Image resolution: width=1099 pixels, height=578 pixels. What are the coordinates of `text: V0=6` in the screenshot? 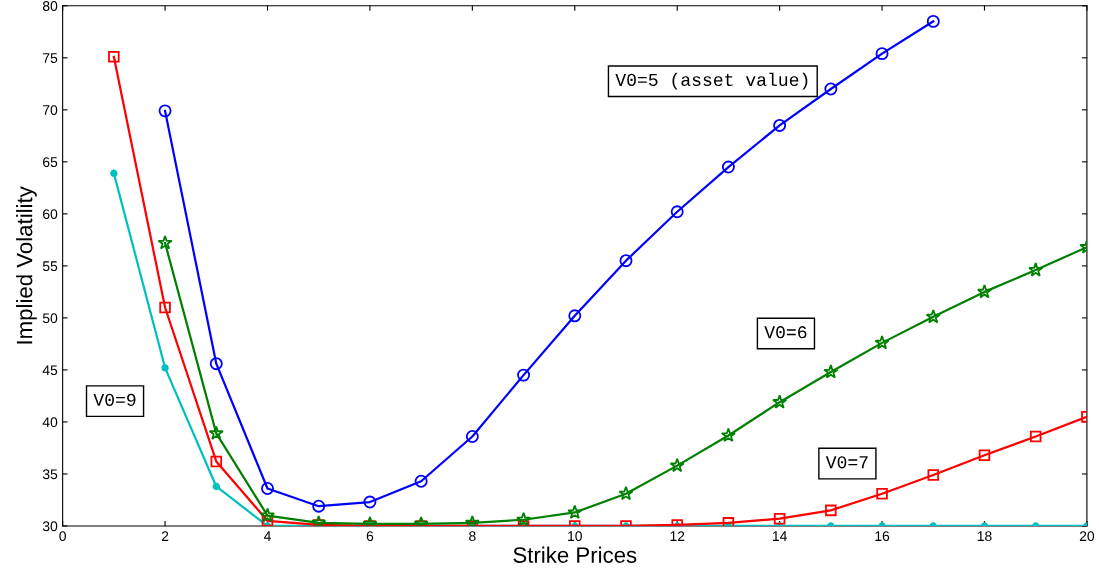 It's located at (785, 332).